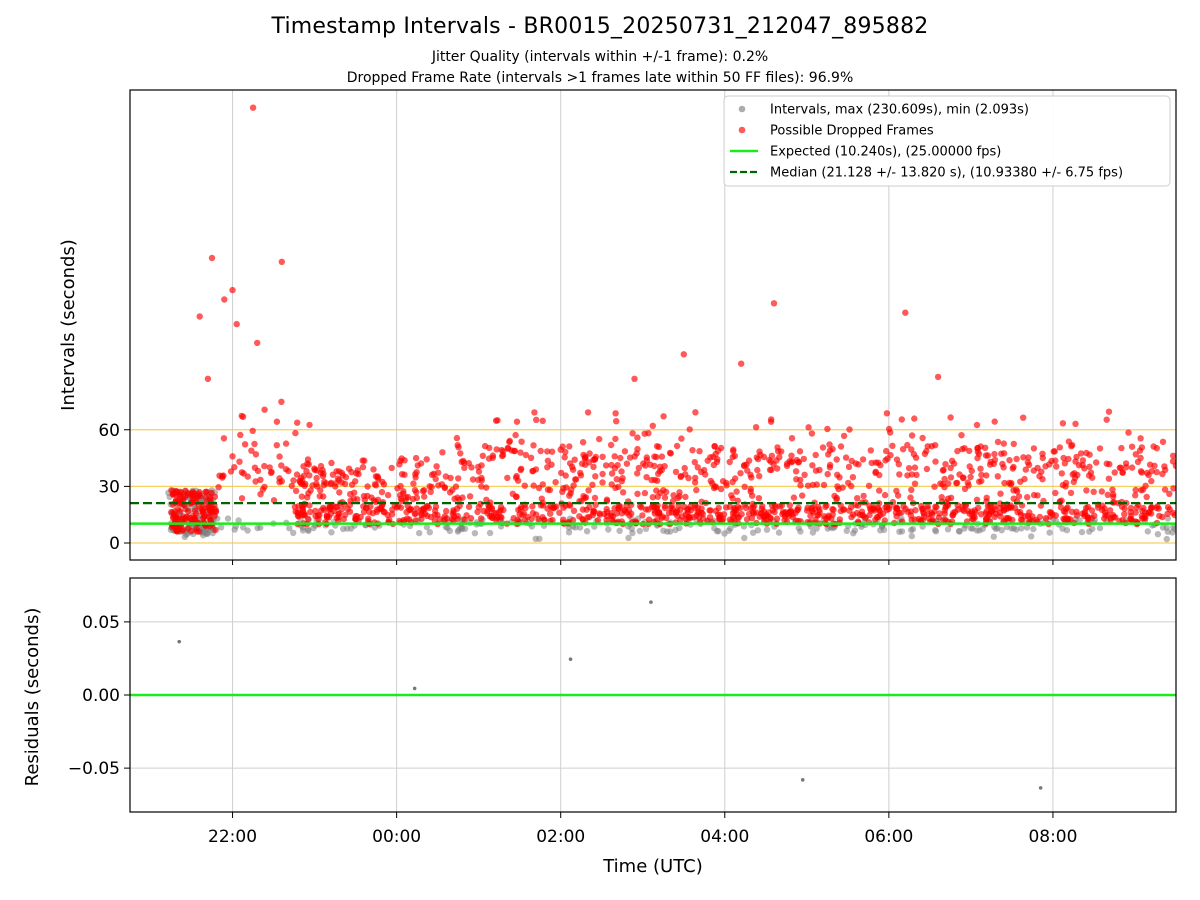 This screenshot has height=900, width=1200. What do you see at coordinates (852, 131) in the screenshot?
I see `legend-label-1: Possible Dropped Frames` at bounding box center [852, 131].